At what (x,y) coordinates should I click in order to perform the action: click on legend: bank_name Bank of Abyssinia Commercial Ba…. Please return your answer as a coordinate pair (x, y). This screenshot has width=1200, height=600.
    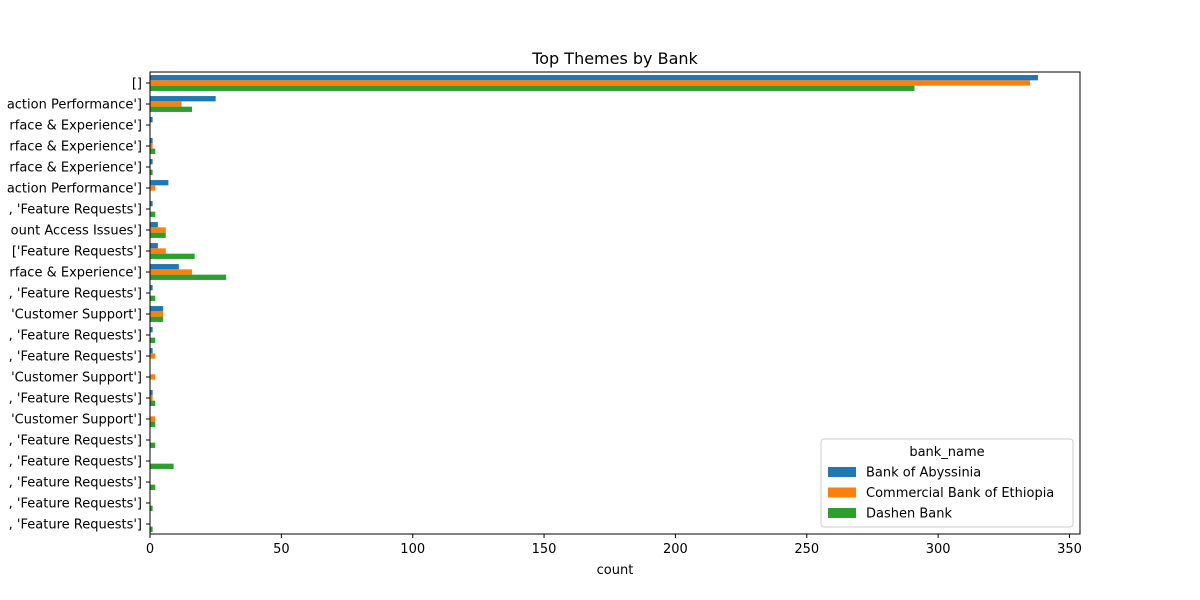
    Looking at the image, I should click on (947, 483).